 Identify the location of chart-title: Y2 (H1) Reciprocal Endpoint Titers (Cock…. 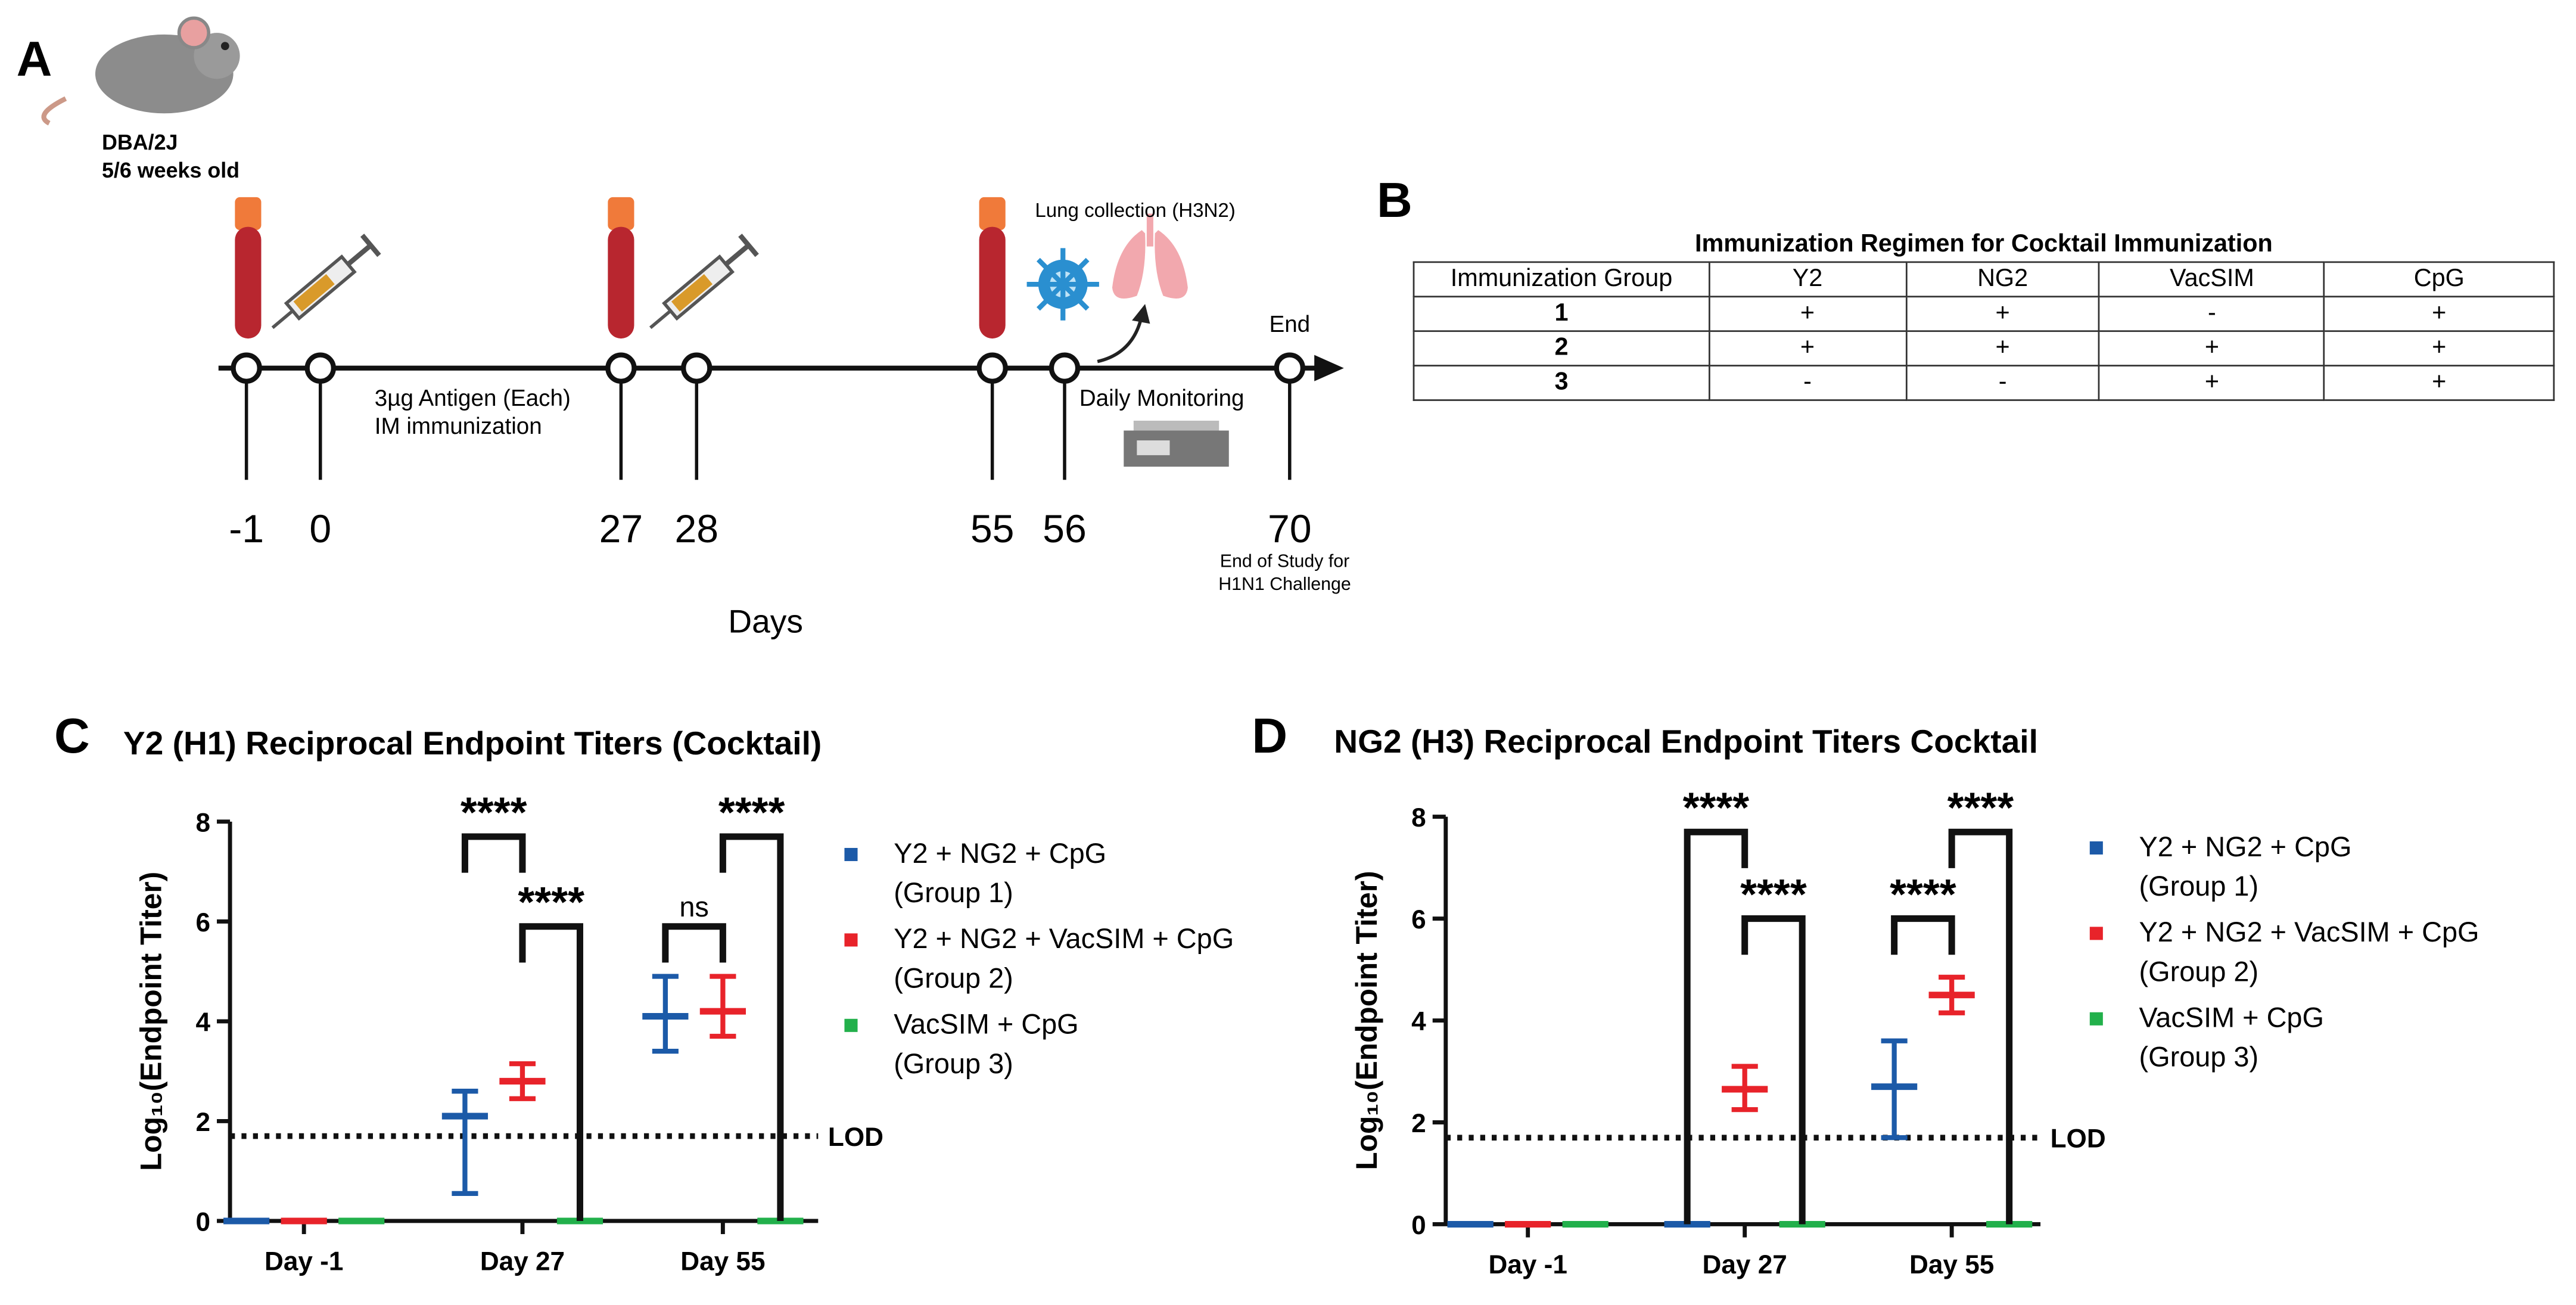
(472, 744).